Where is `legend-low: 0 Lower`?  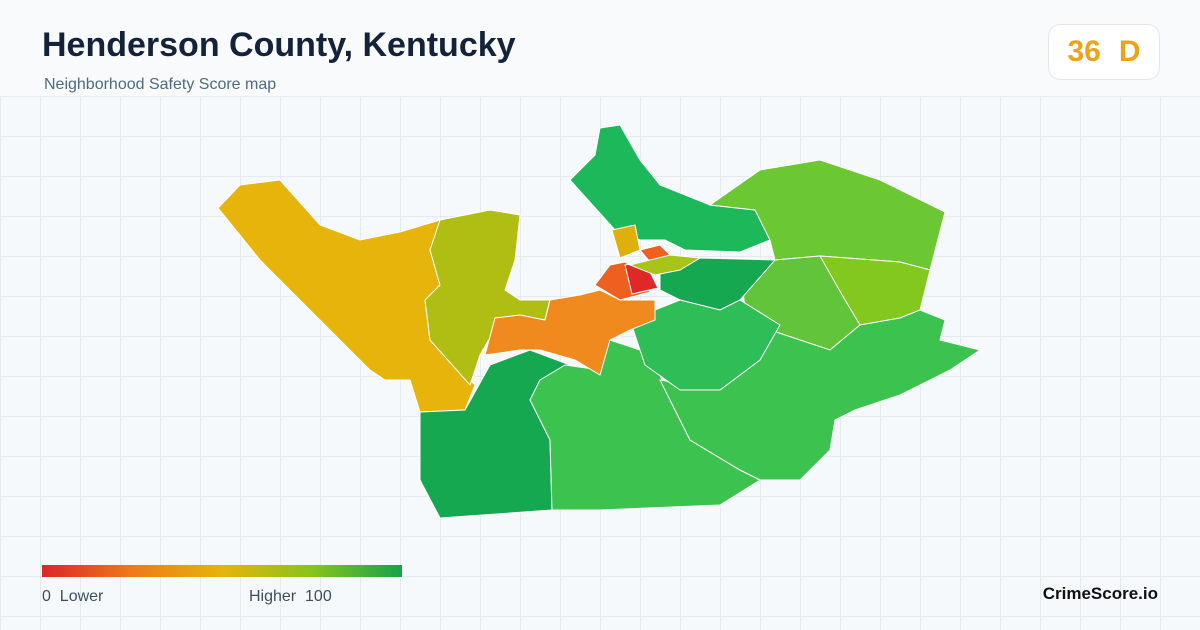 legend-low: 0 Lower is located at coordinates (72, 597).